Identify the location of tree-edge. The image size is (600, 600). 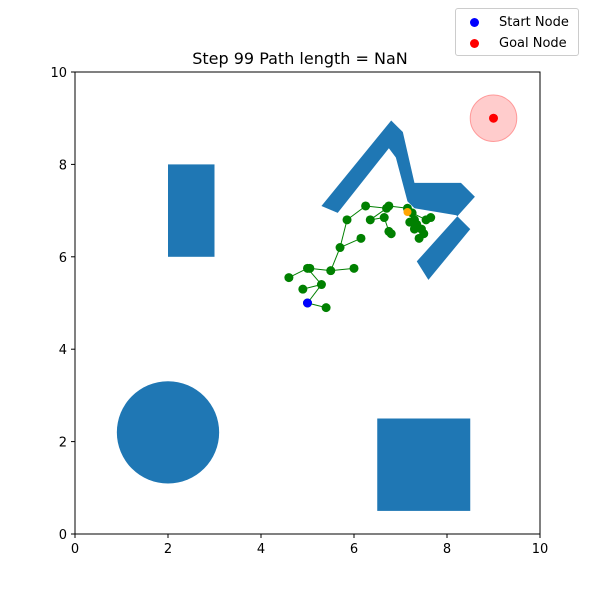
(343, 233).